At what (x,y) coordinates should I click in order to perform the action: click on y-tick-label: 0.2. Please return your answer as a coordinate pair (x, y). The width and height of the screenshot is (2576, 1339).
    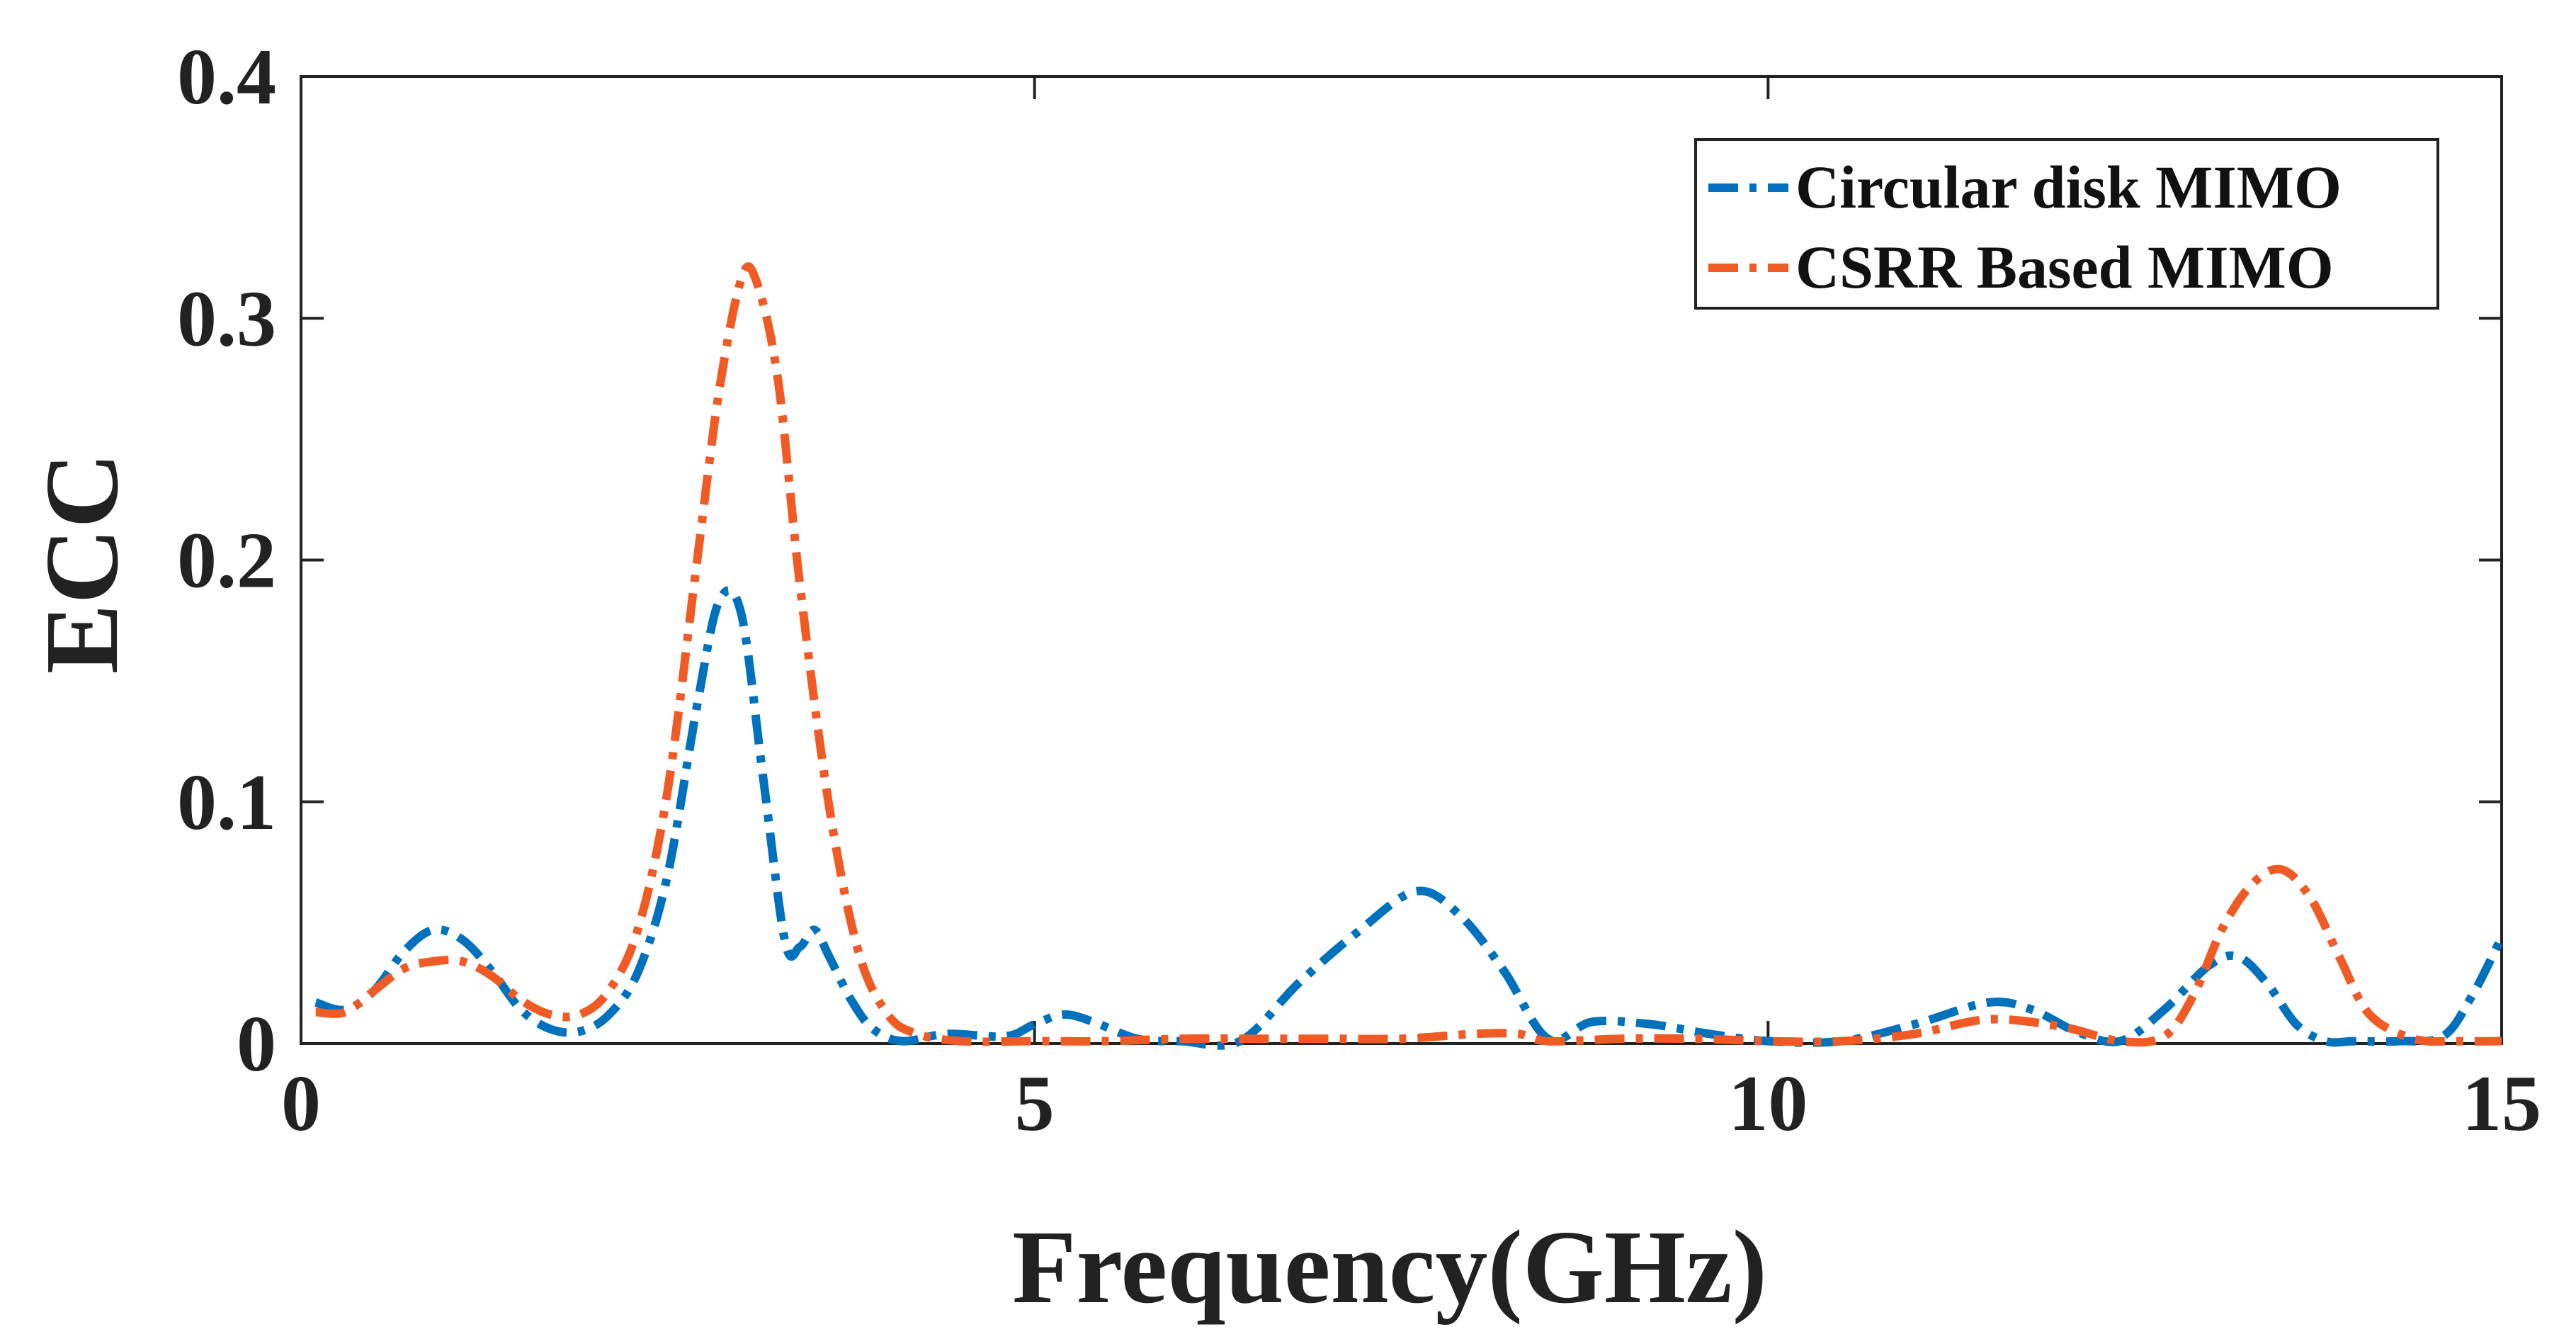
    Looking at the image, I should click on (226, 561).